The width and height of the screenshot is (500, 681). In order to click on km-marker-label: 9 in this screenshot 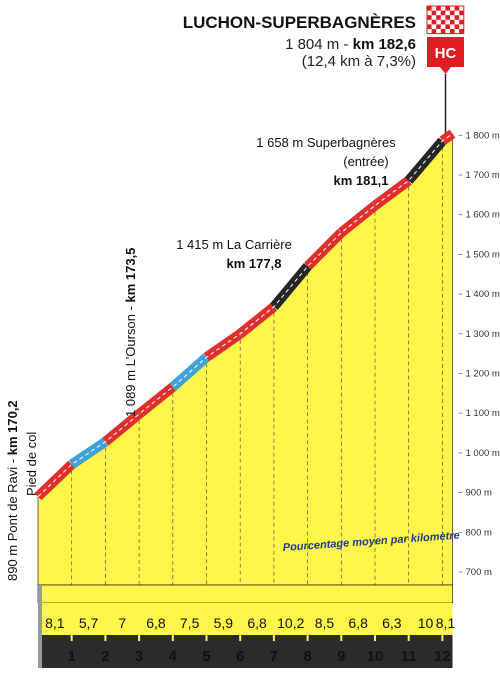, I will do `click(341, 656)`.